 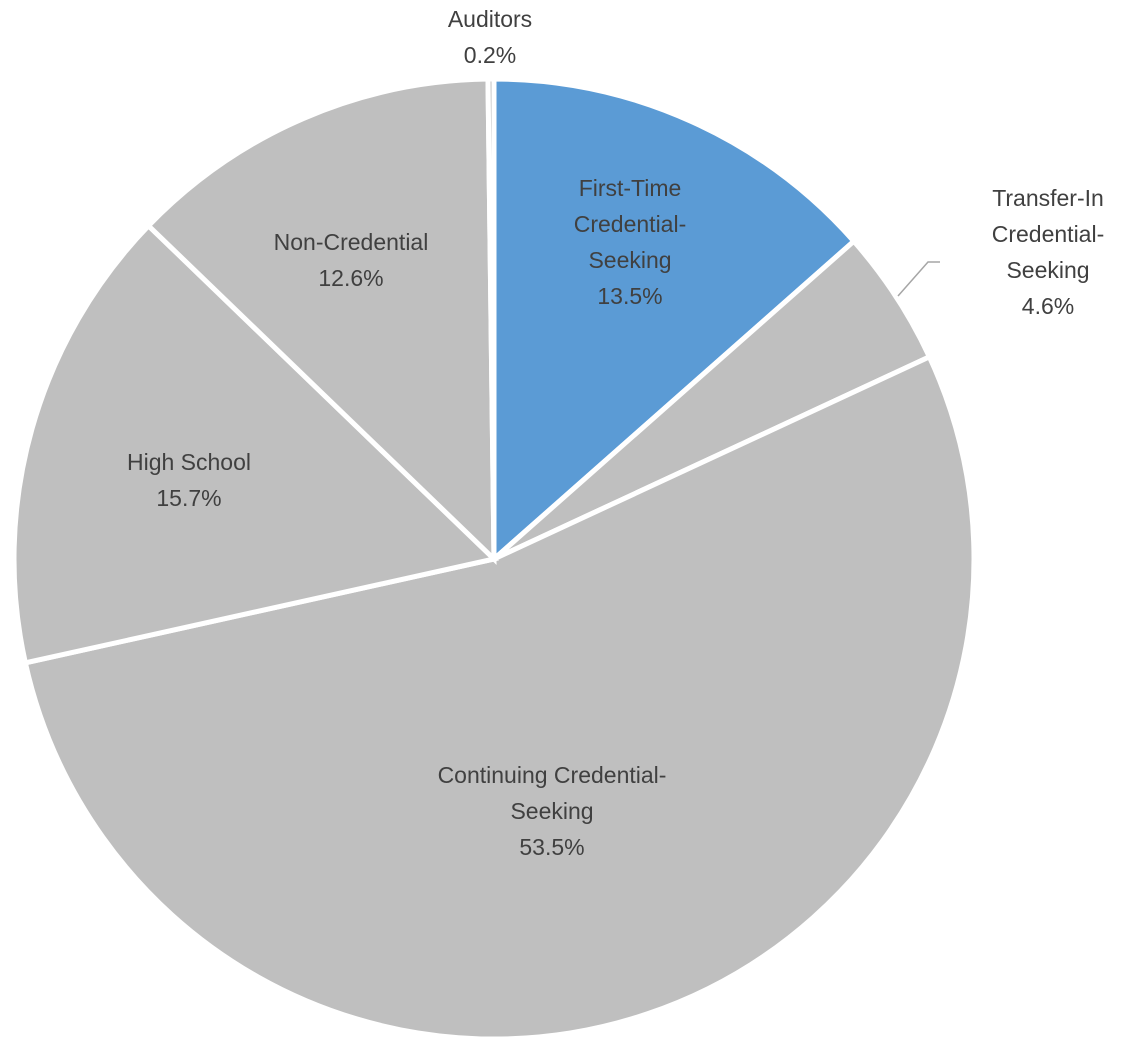 I want to click on slice-name-label: First-Time, so click(x=630, y=188).